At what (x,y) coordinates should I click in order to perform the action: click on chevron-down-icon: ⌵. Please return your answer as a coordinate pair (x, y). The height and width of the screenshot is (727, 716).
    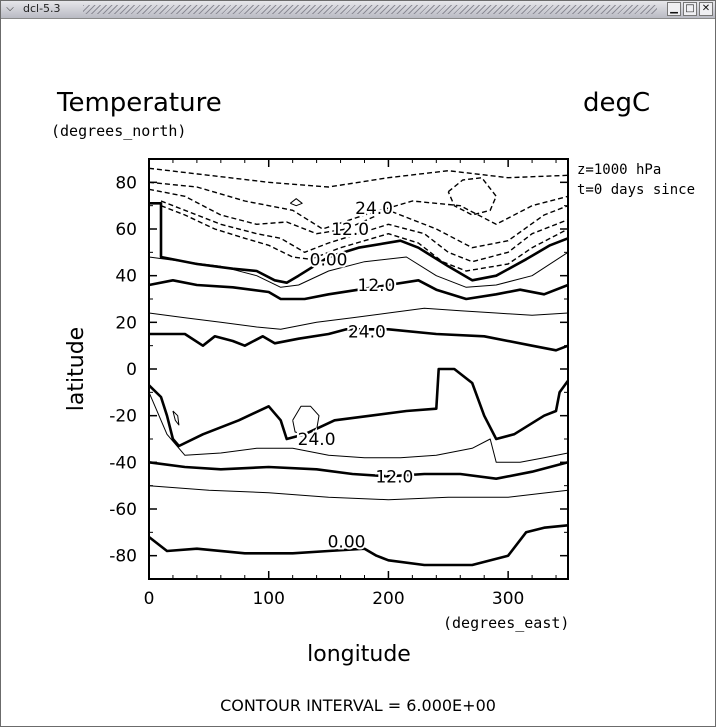
    Looking at the image, I should click on (10, 8).